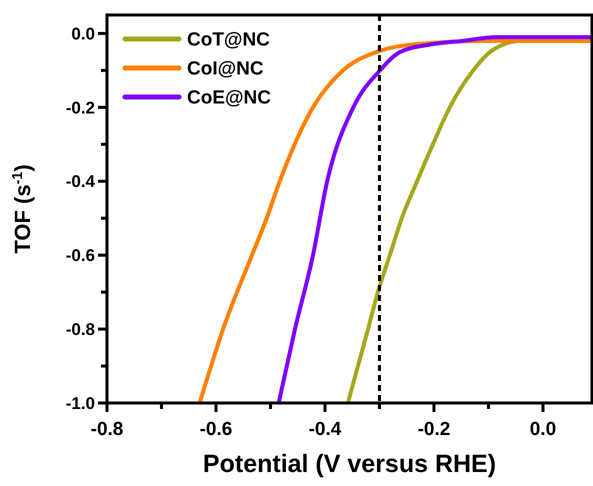  I want to click on x-tick-label: -0.4, so click(325, 429).